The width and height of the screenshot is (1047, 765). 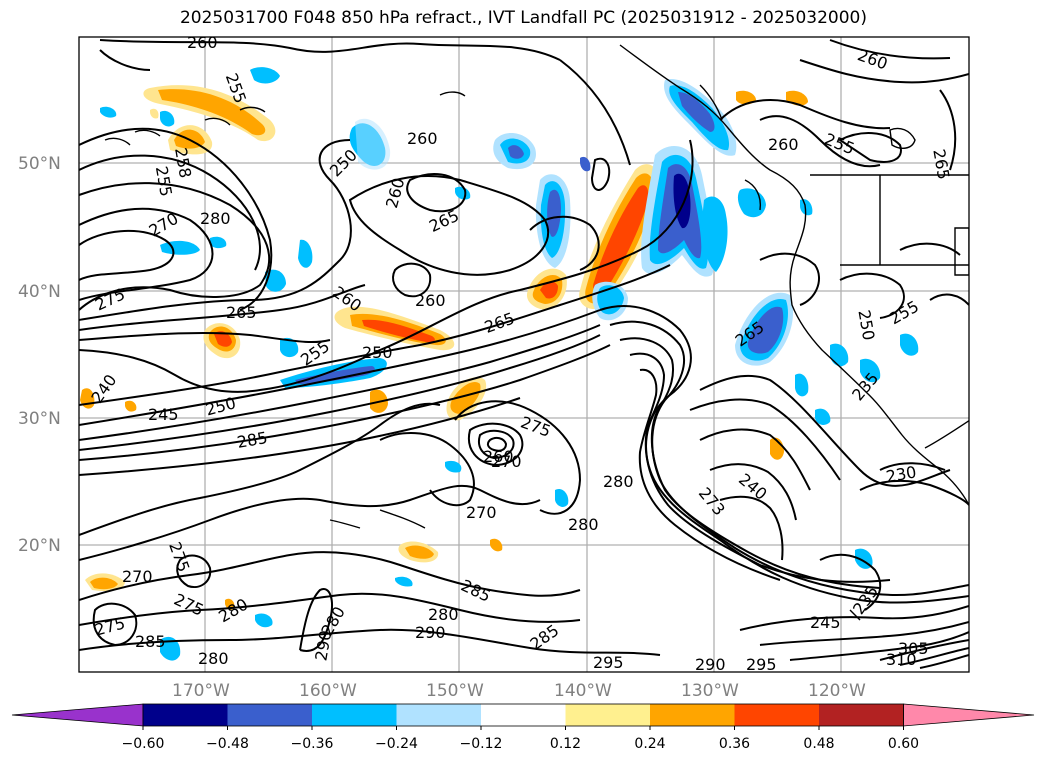 I want to click on contour-label: 305, so click(x=913, y=648).